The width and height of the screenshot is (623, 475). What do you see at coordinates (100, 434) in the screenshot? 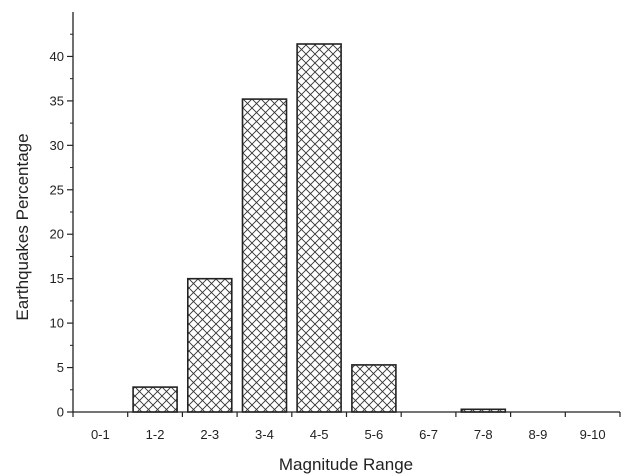
I see `x-tick-label: 0-1` at bounding box center [100, 434].